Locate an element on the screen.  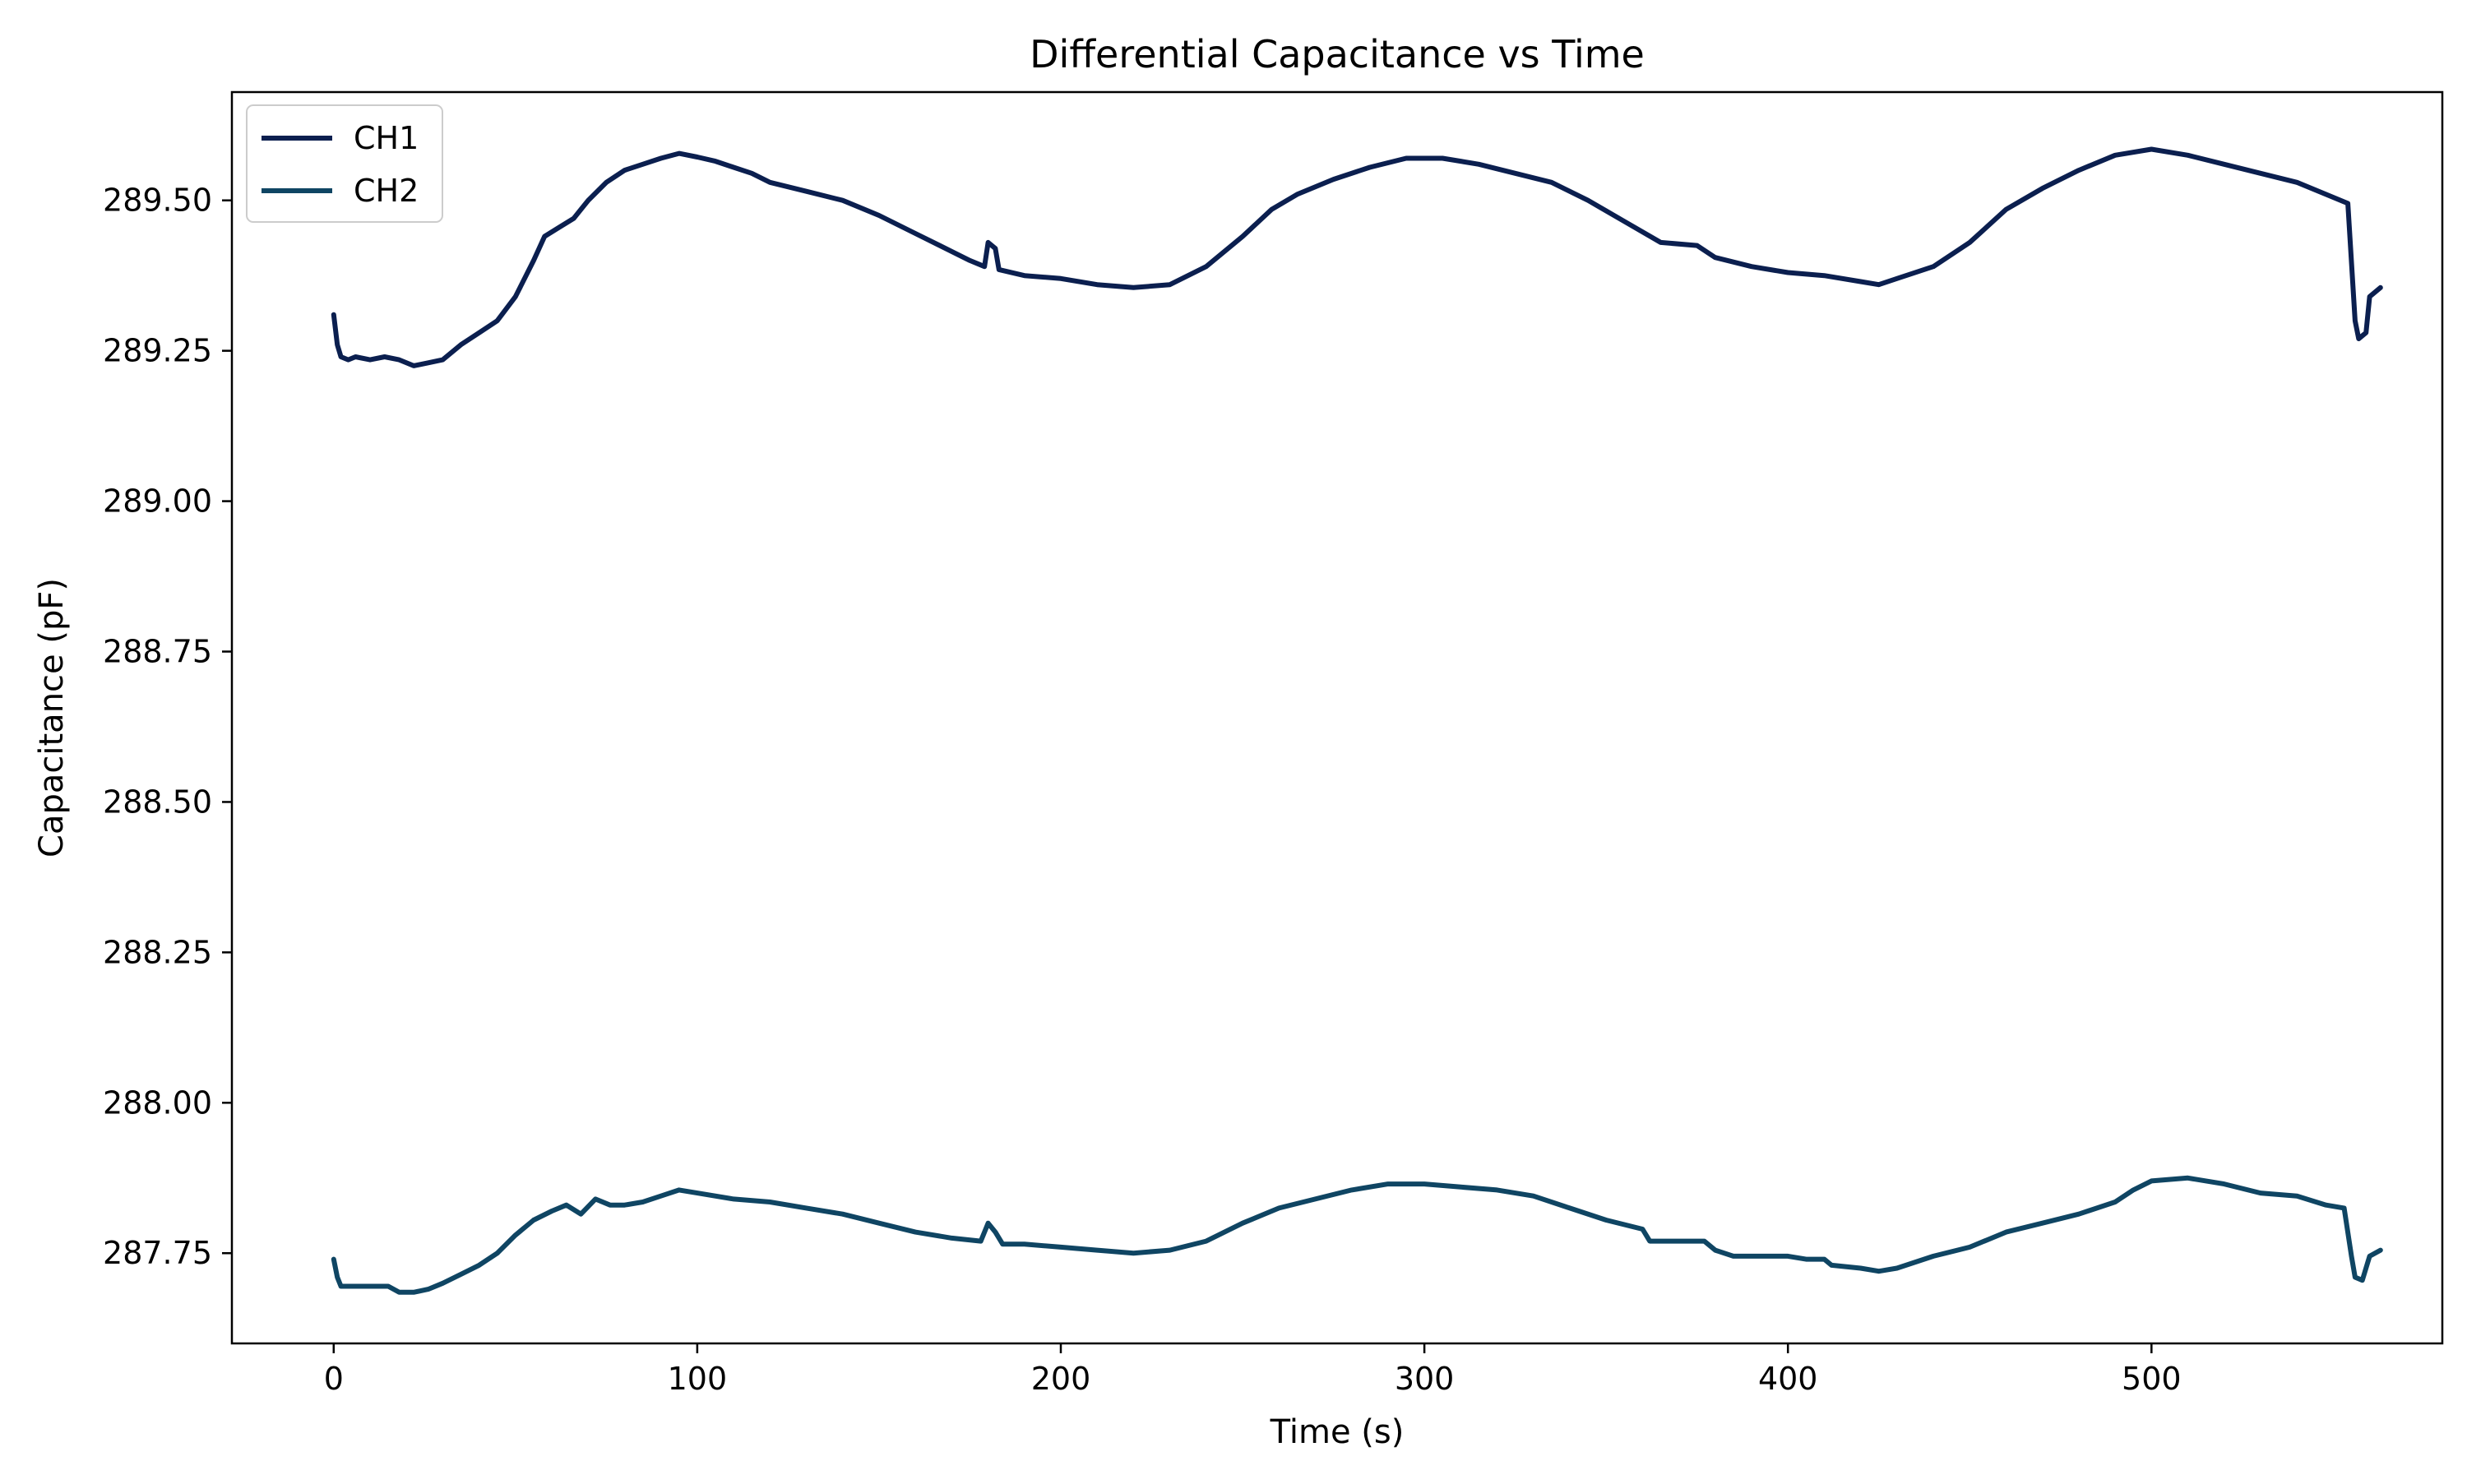
series-line-ch2 is located at coordinates (1357, 1235).